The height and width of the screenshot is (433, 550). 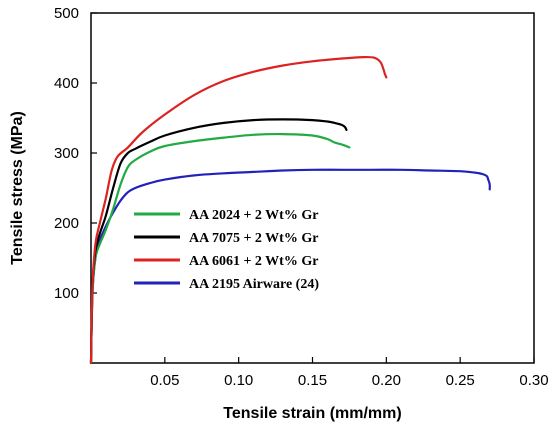 I want to click on y-axis-ticks: 100 200 300 400 500, so click(x=75, y=153).